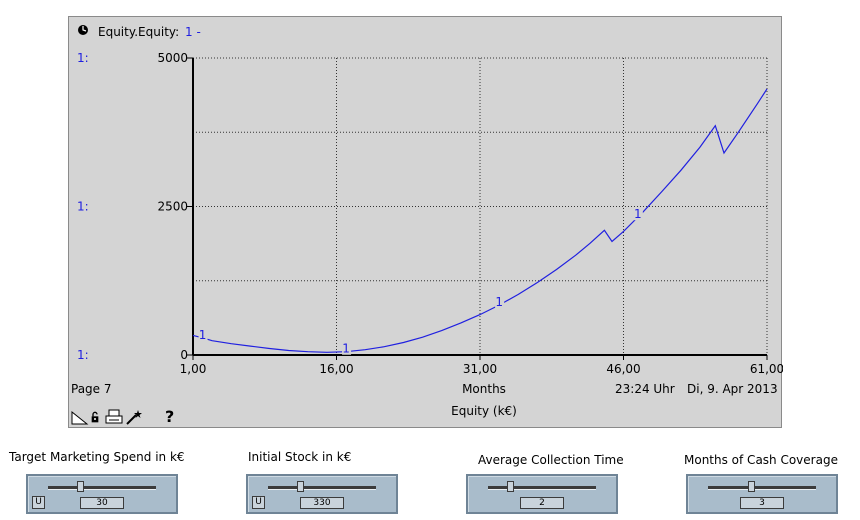  I want to click on slider-label-initial-stock: Initial Stock in k€, so click(300, 457).